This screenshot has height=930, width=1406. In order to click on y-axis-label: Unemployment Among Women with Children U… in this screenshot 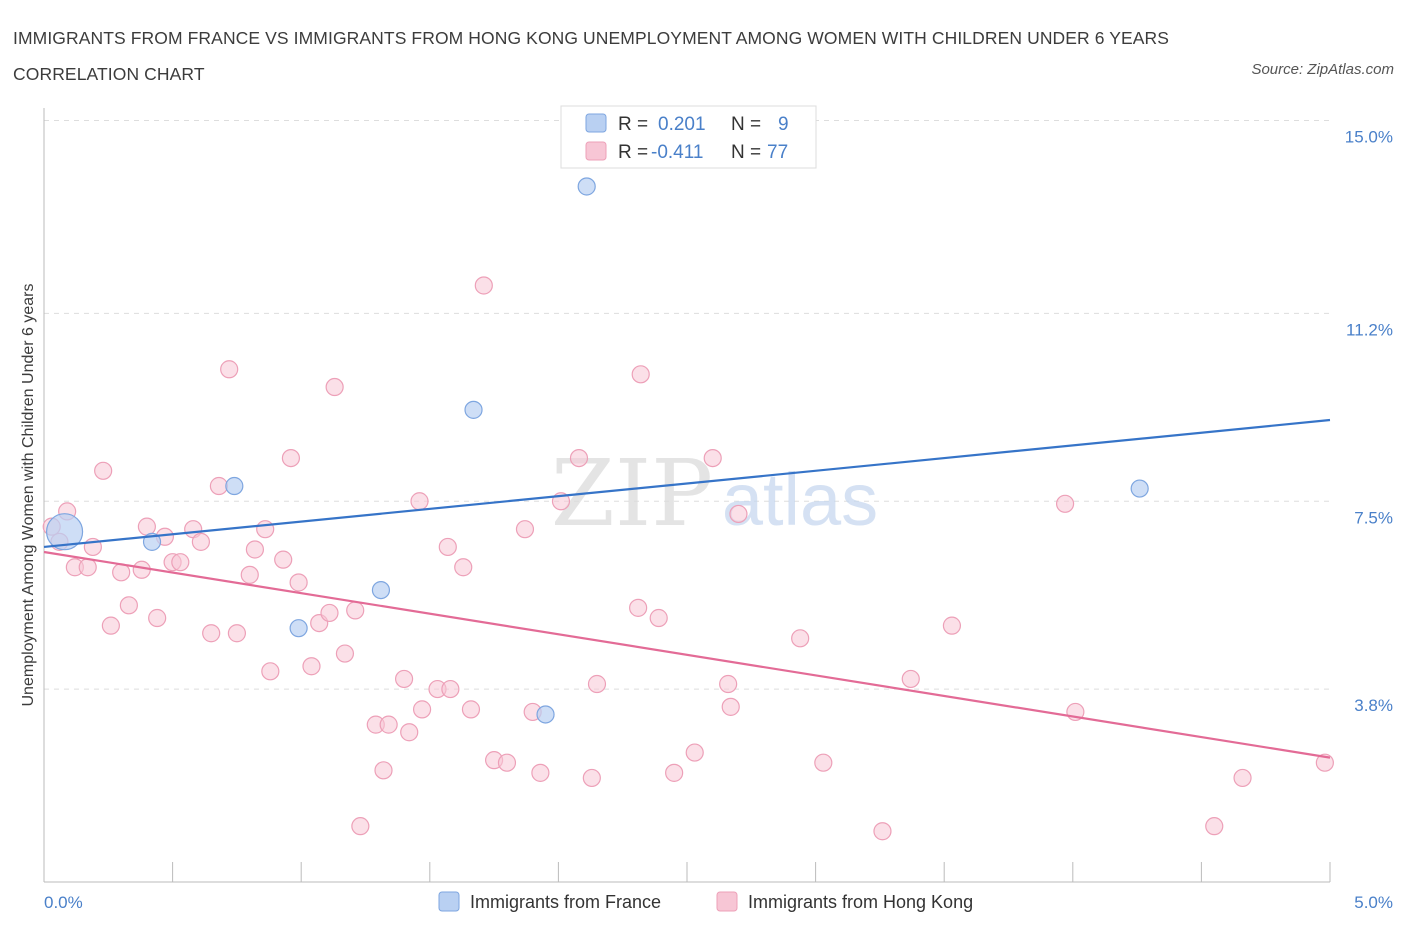, I will do `click(28, 494)`.